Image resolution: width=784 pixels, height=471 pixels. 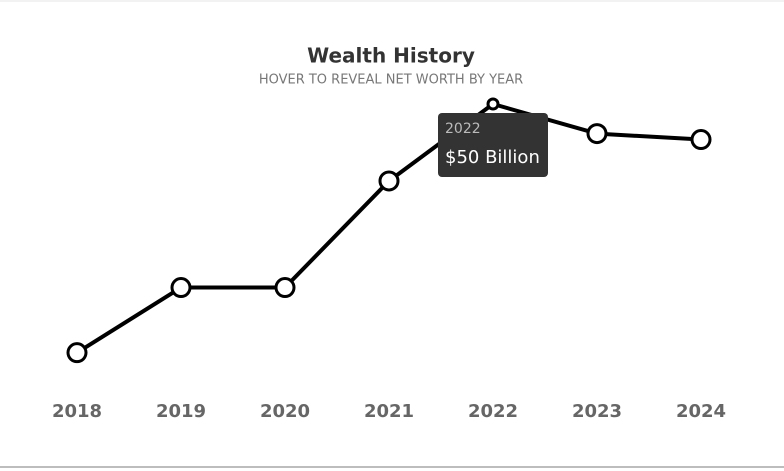 What do you see at coordinates (391, 56) in the screenshot?
I see `chart-title: Wealth History` at bounding box center [391, 56].